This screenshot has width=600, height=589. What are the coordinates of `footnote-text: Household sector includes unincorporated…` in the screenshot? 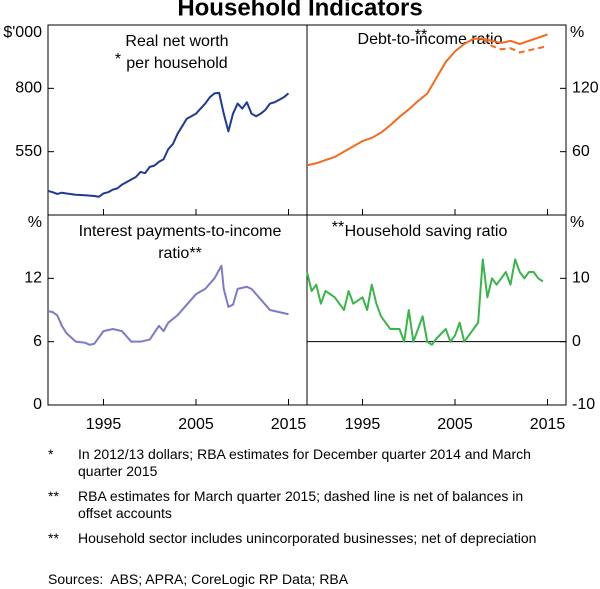 It's located at (307, 538).